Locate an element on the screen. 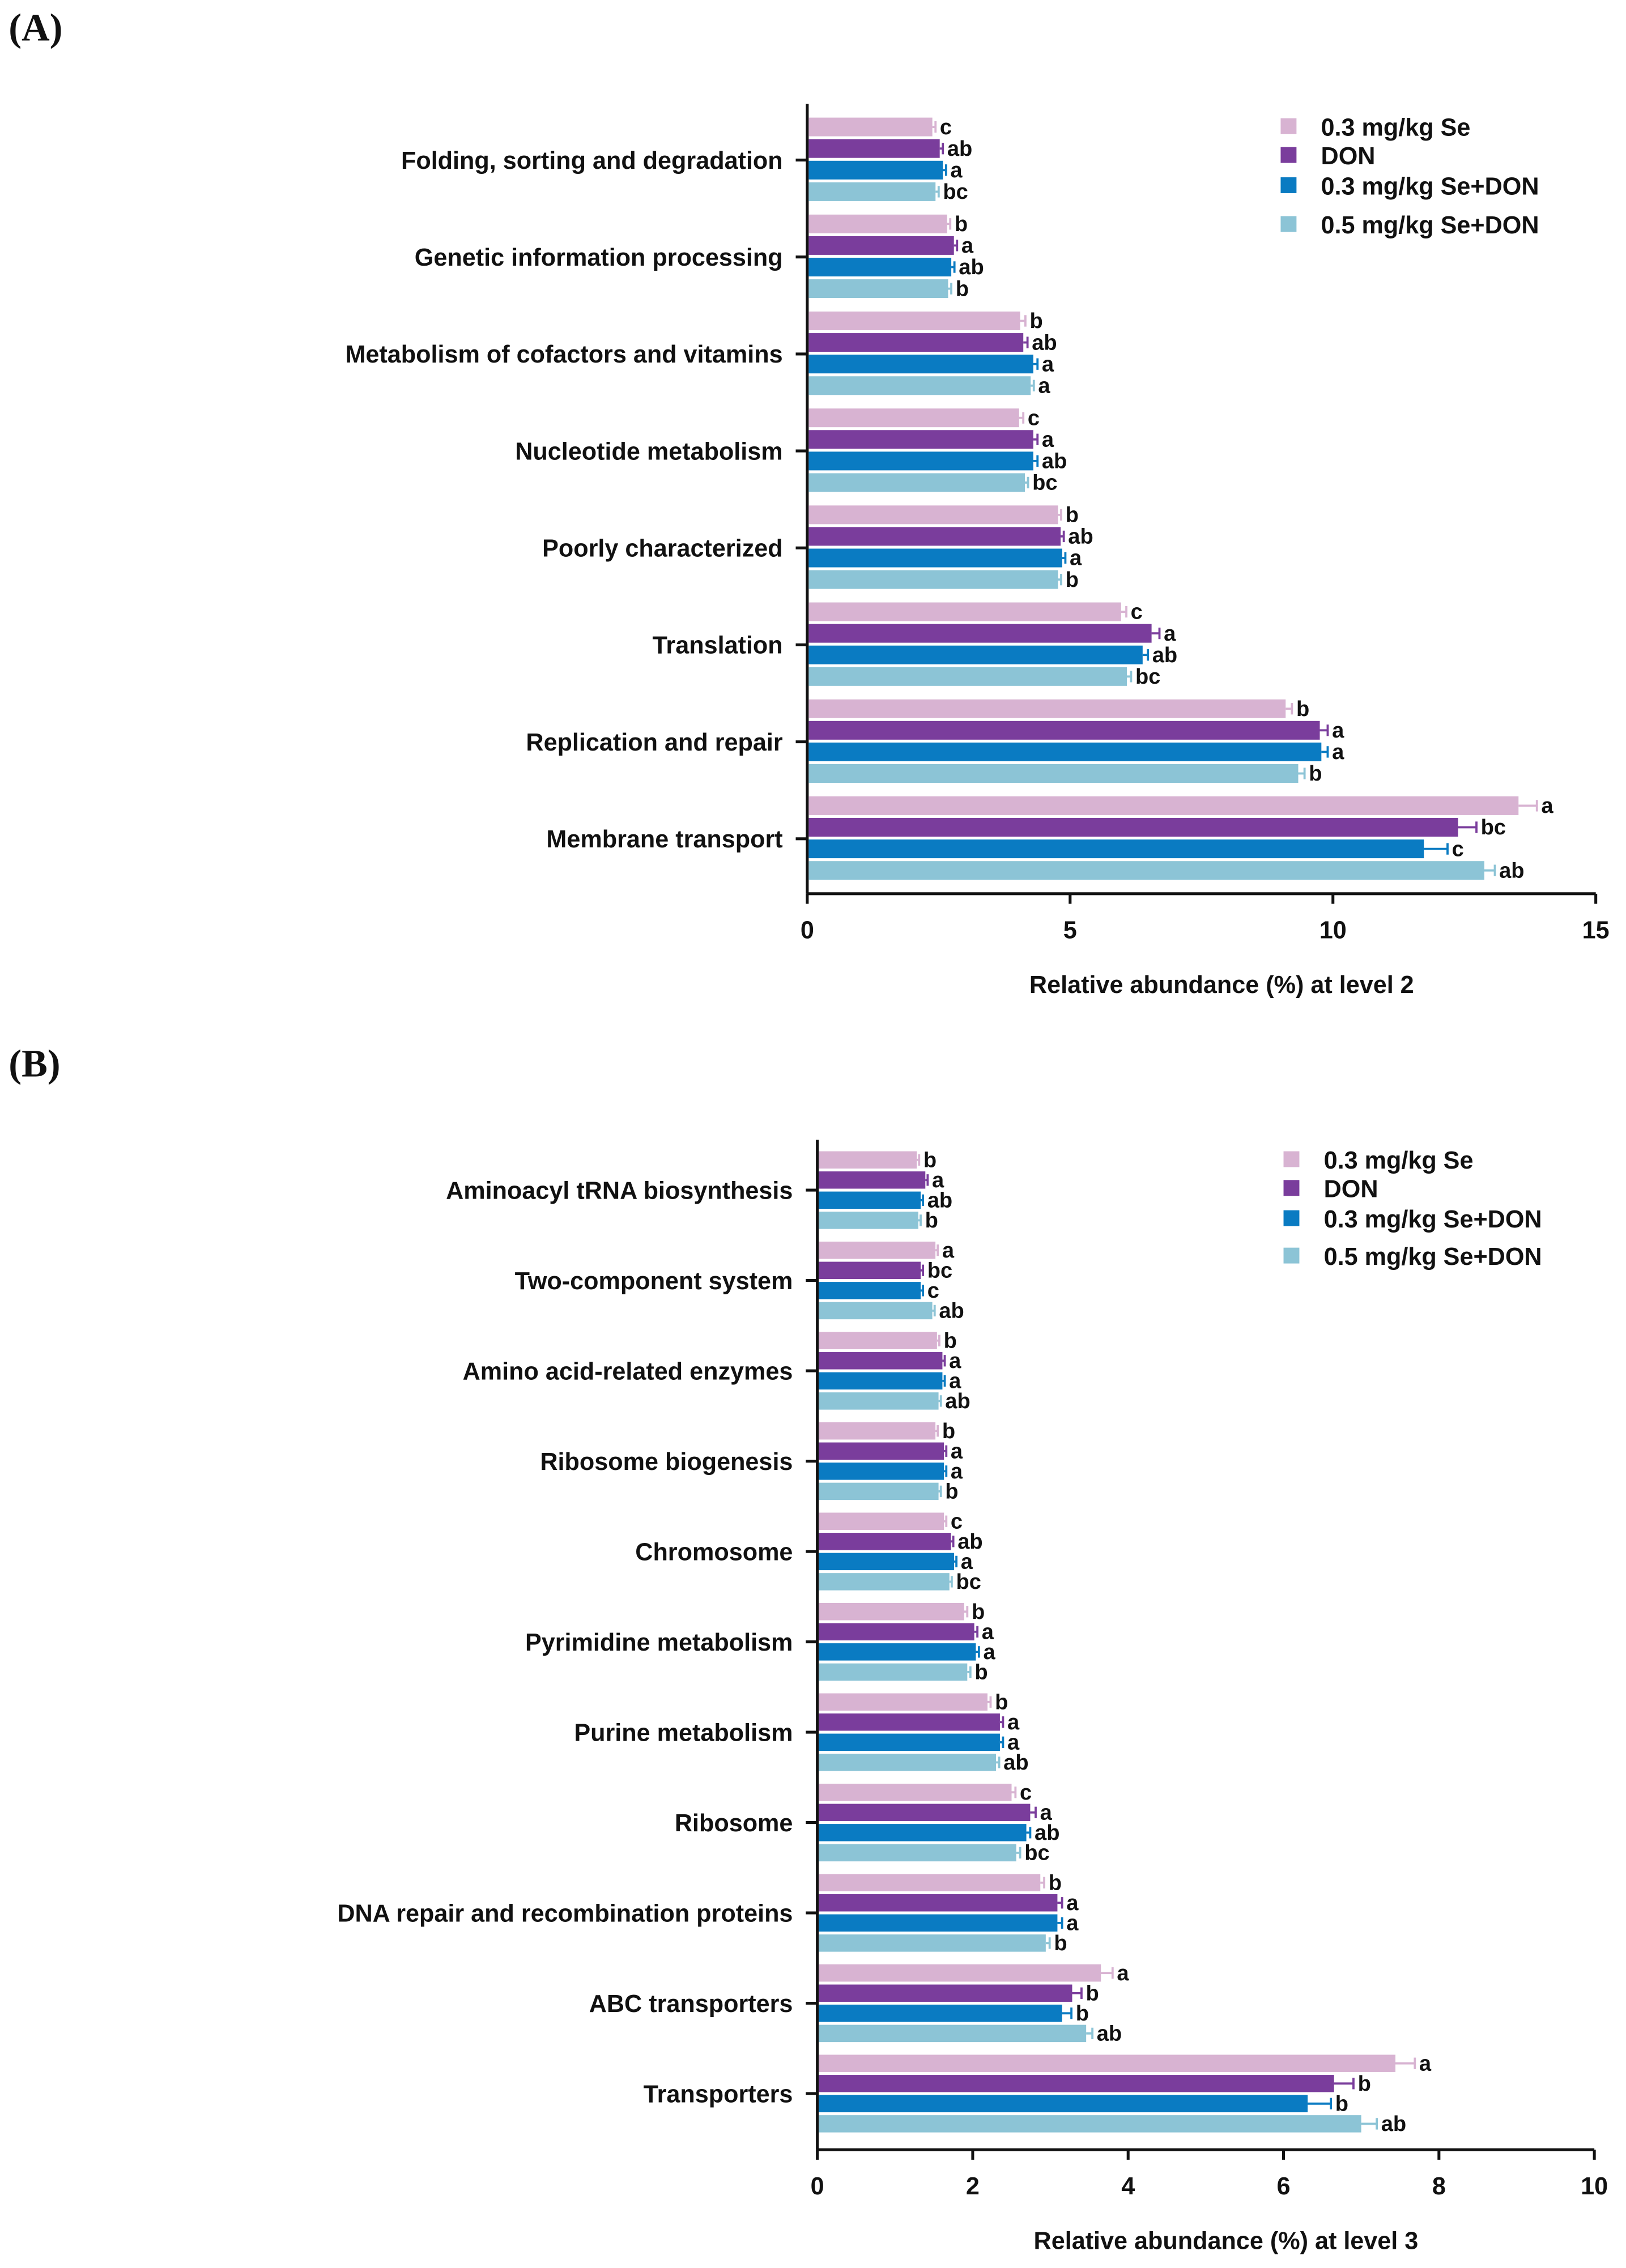 Image resolution: width=1626 pixels, height=2268 pixels. category-label: Two-component system is located at coordinates (654, 1281).